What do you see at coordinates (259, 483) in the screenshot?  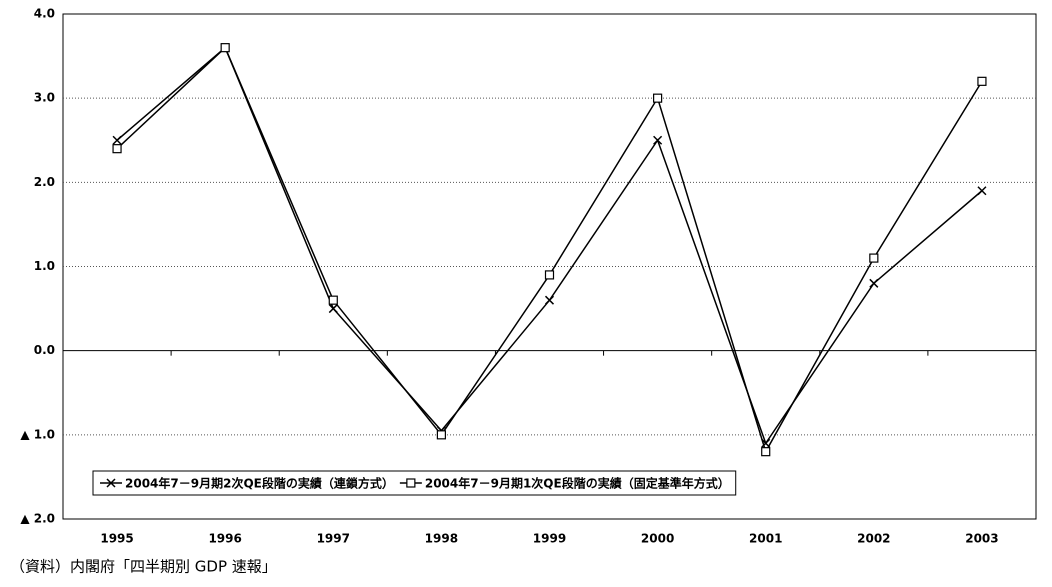 I see `legend-label: 2004年7－9月期2次QE段階の実績（連鎖方式）` at bounding box center [259, 483].